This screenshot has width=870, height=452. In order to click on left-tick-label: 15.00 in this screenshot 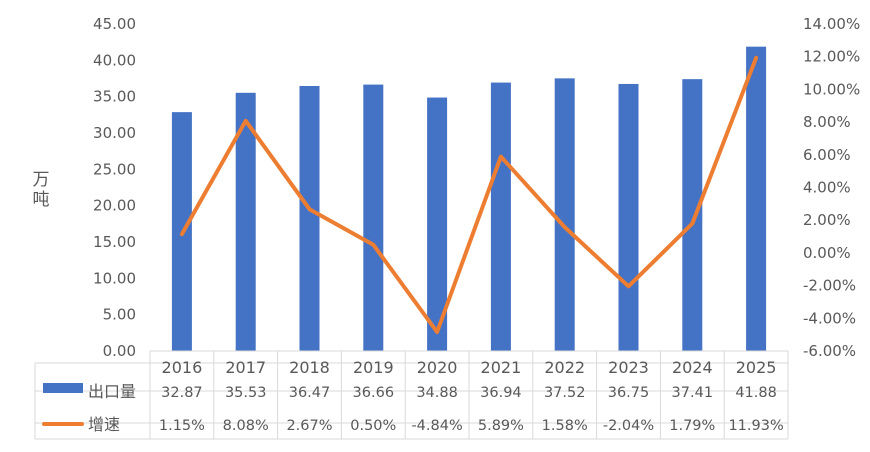, I will do `click(114, 242)`.